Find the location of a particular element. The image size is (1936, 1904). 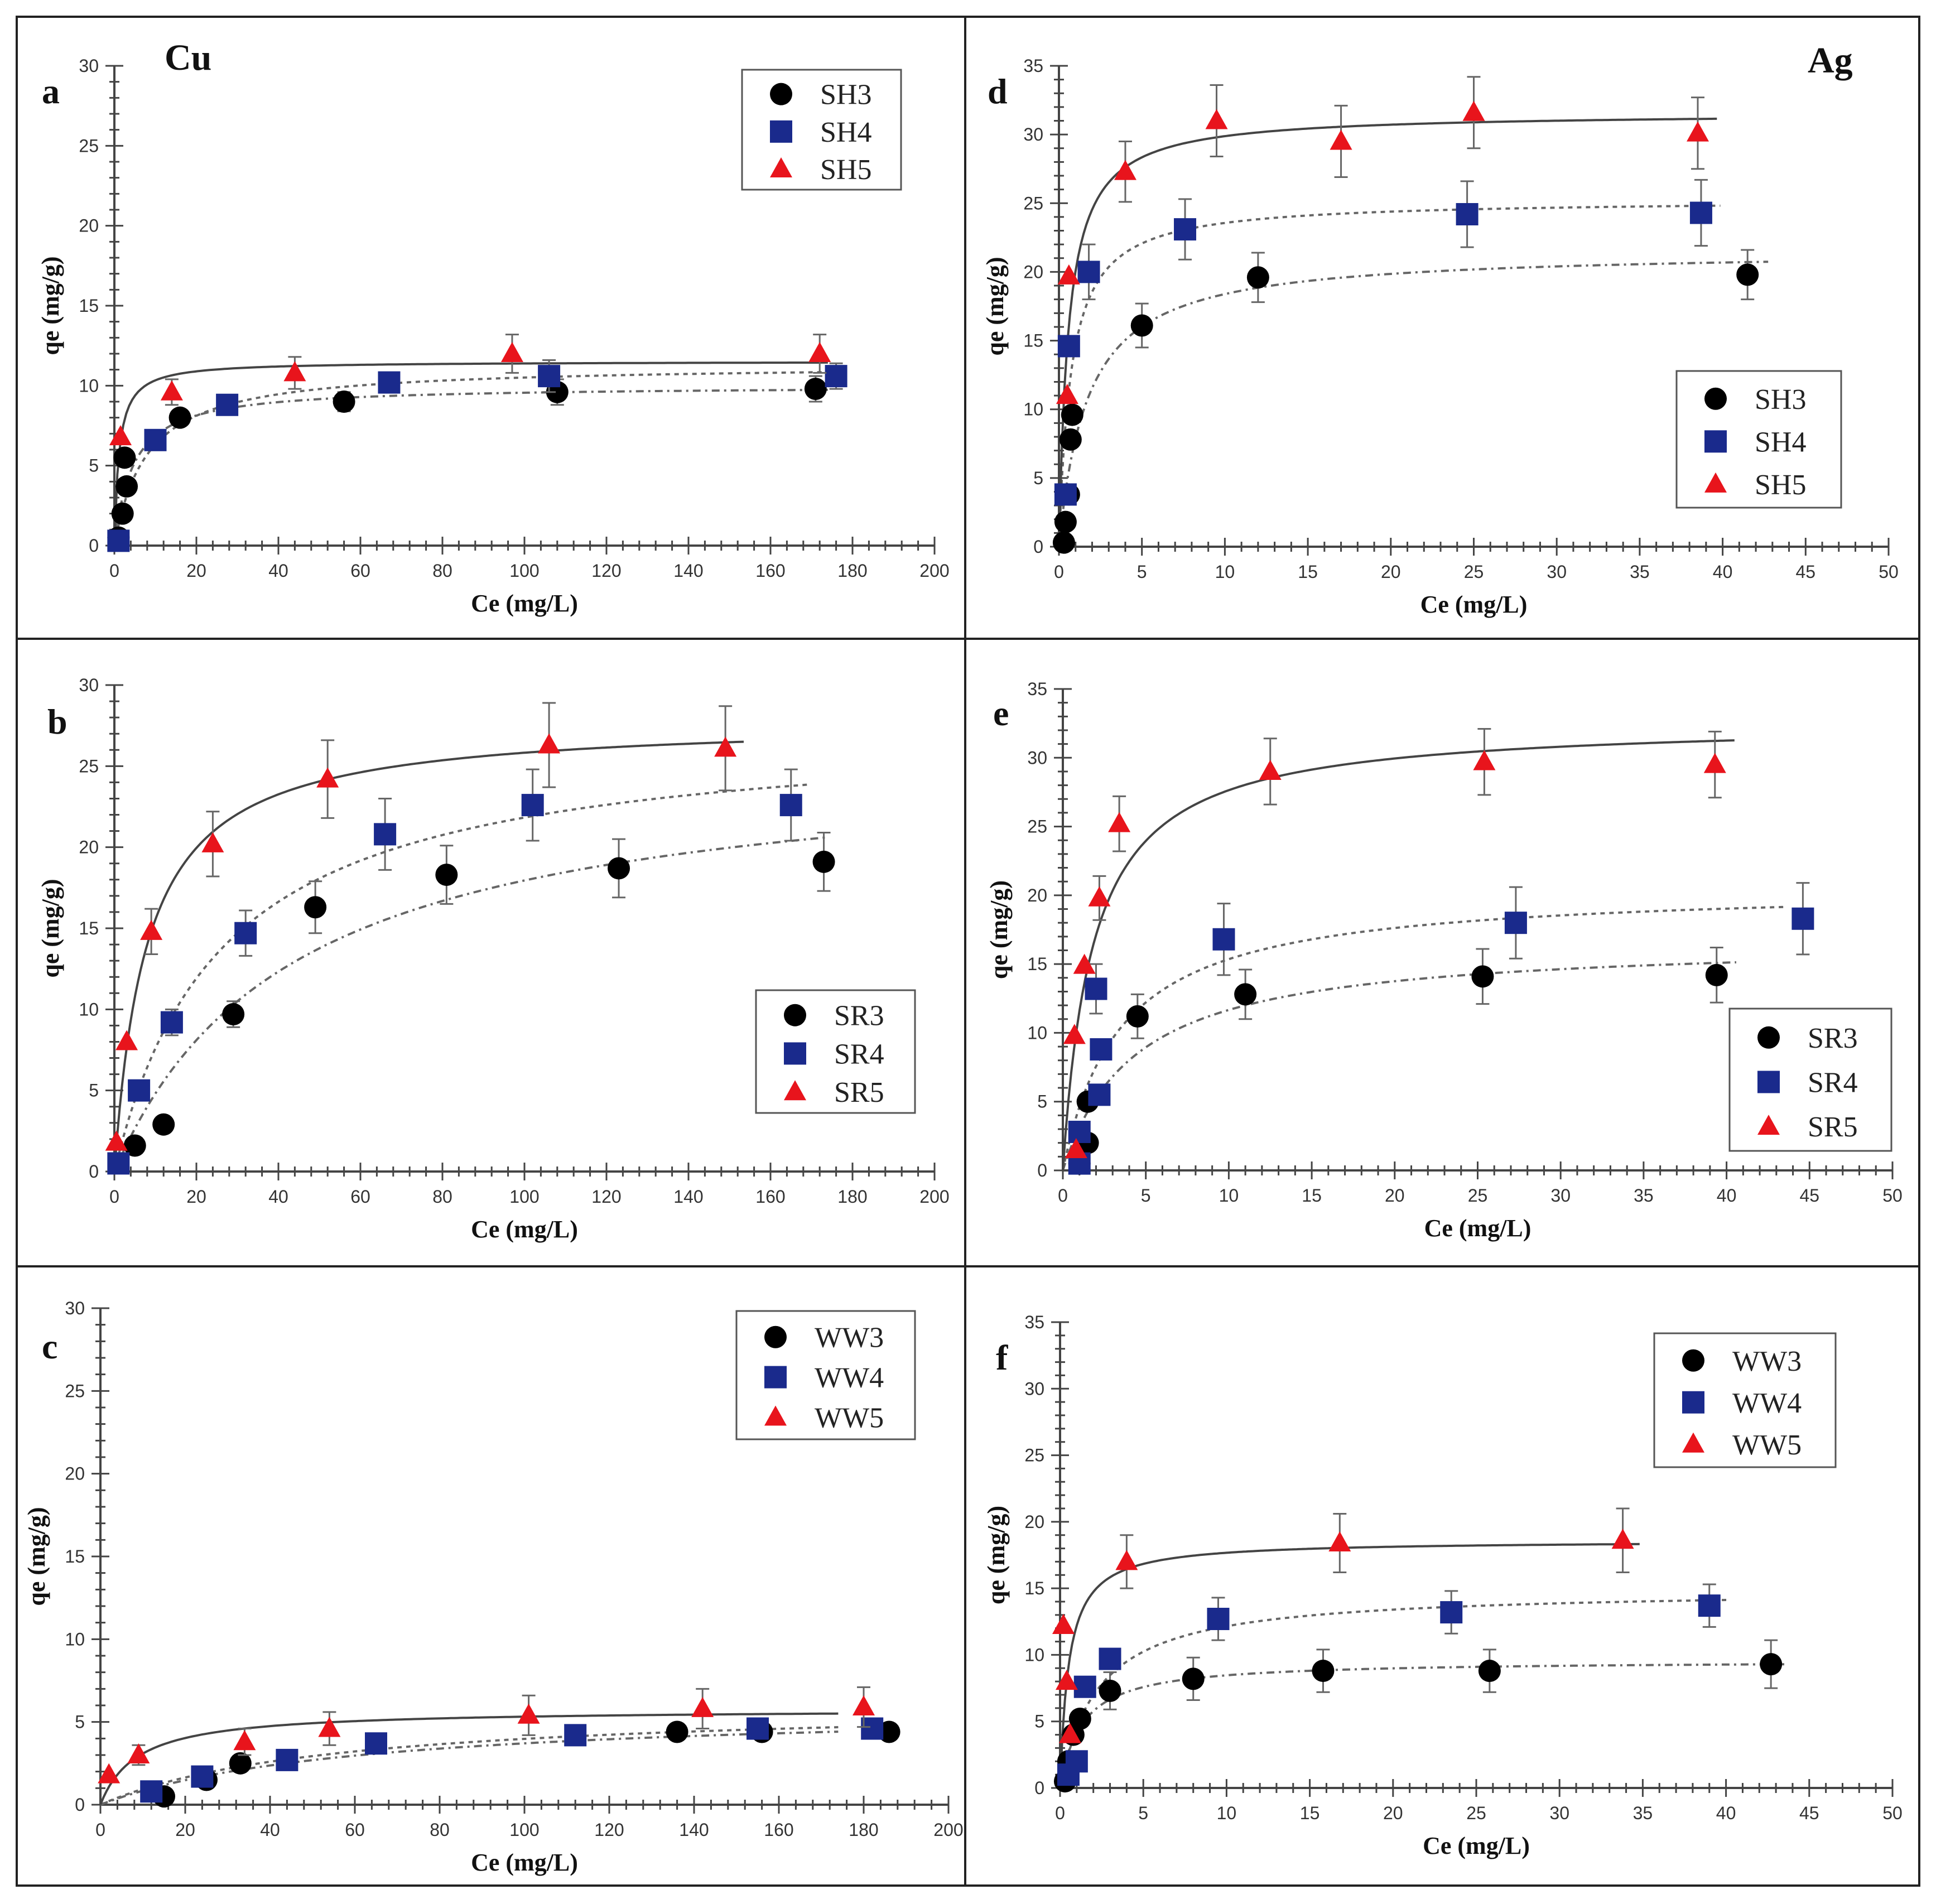

x-tick-label-d: 35 is located at coordinates (1640, 572).